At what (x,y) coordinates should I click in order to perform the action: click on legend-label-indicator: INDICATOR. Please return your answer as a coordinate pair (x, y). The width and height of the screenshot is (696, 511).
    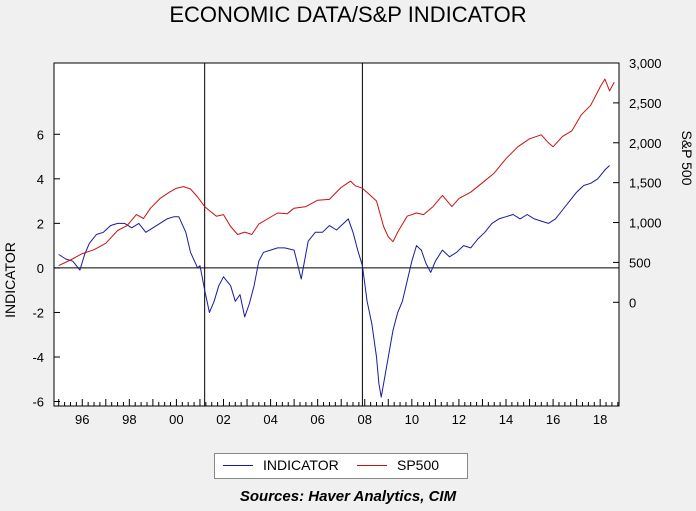
    Looking at the image, I should click on (301, 465).